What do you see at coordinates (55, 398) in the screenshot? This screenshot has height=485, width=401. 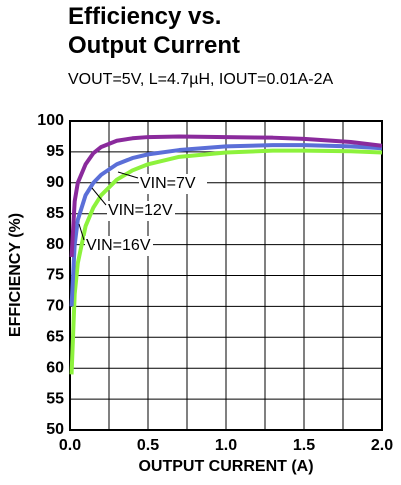 I see `y-tick-label: 55` at bounding box center [55, 398].